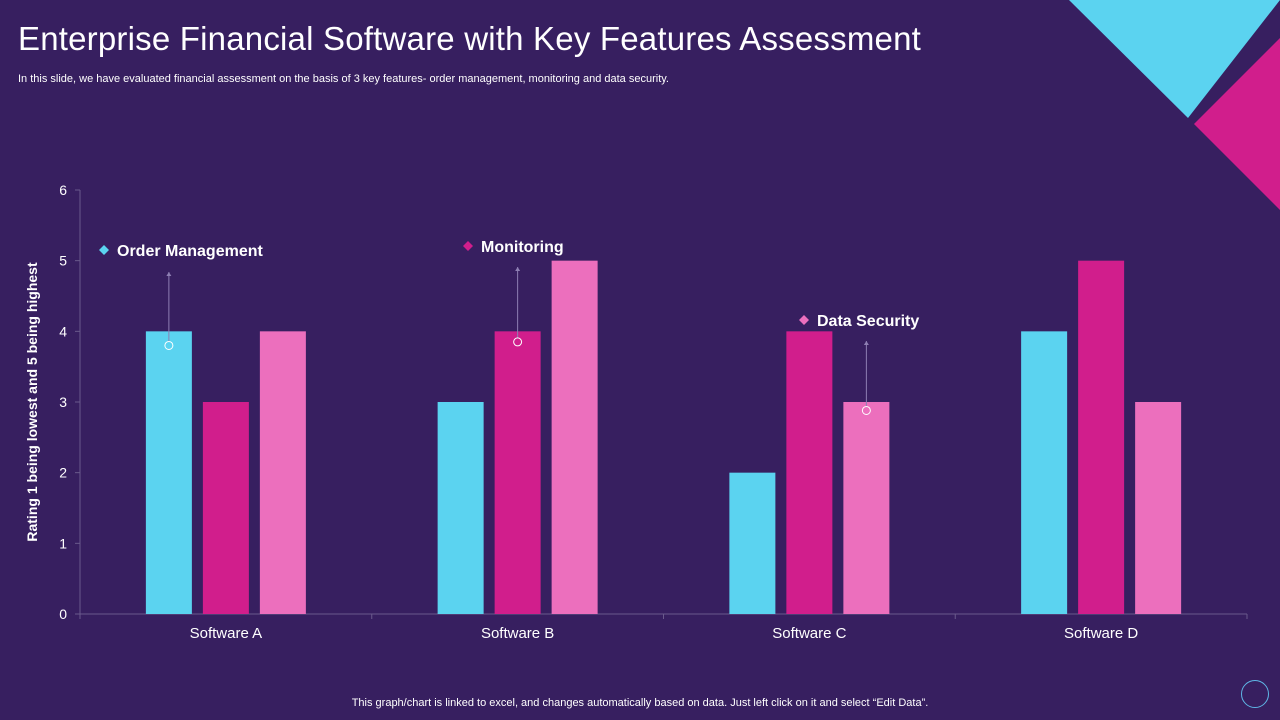 The height and width of the screenshot is (720, 1280). I want to click on corner-triangle-magenta, so click(1237, 124).